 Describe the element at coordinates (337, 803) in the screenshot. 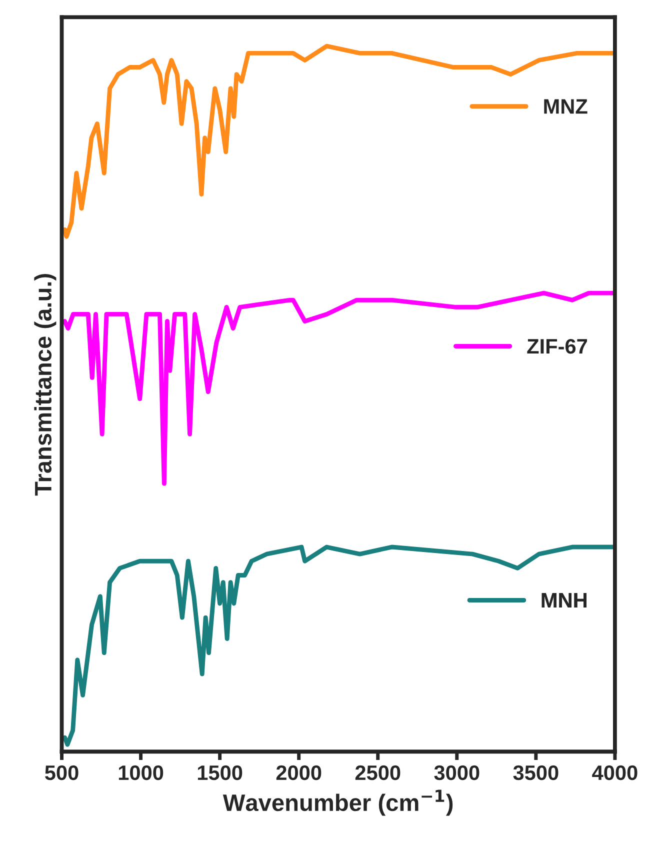

I see `x-axis-title: Wavenumber (cm$^{−1}$)` at that location.